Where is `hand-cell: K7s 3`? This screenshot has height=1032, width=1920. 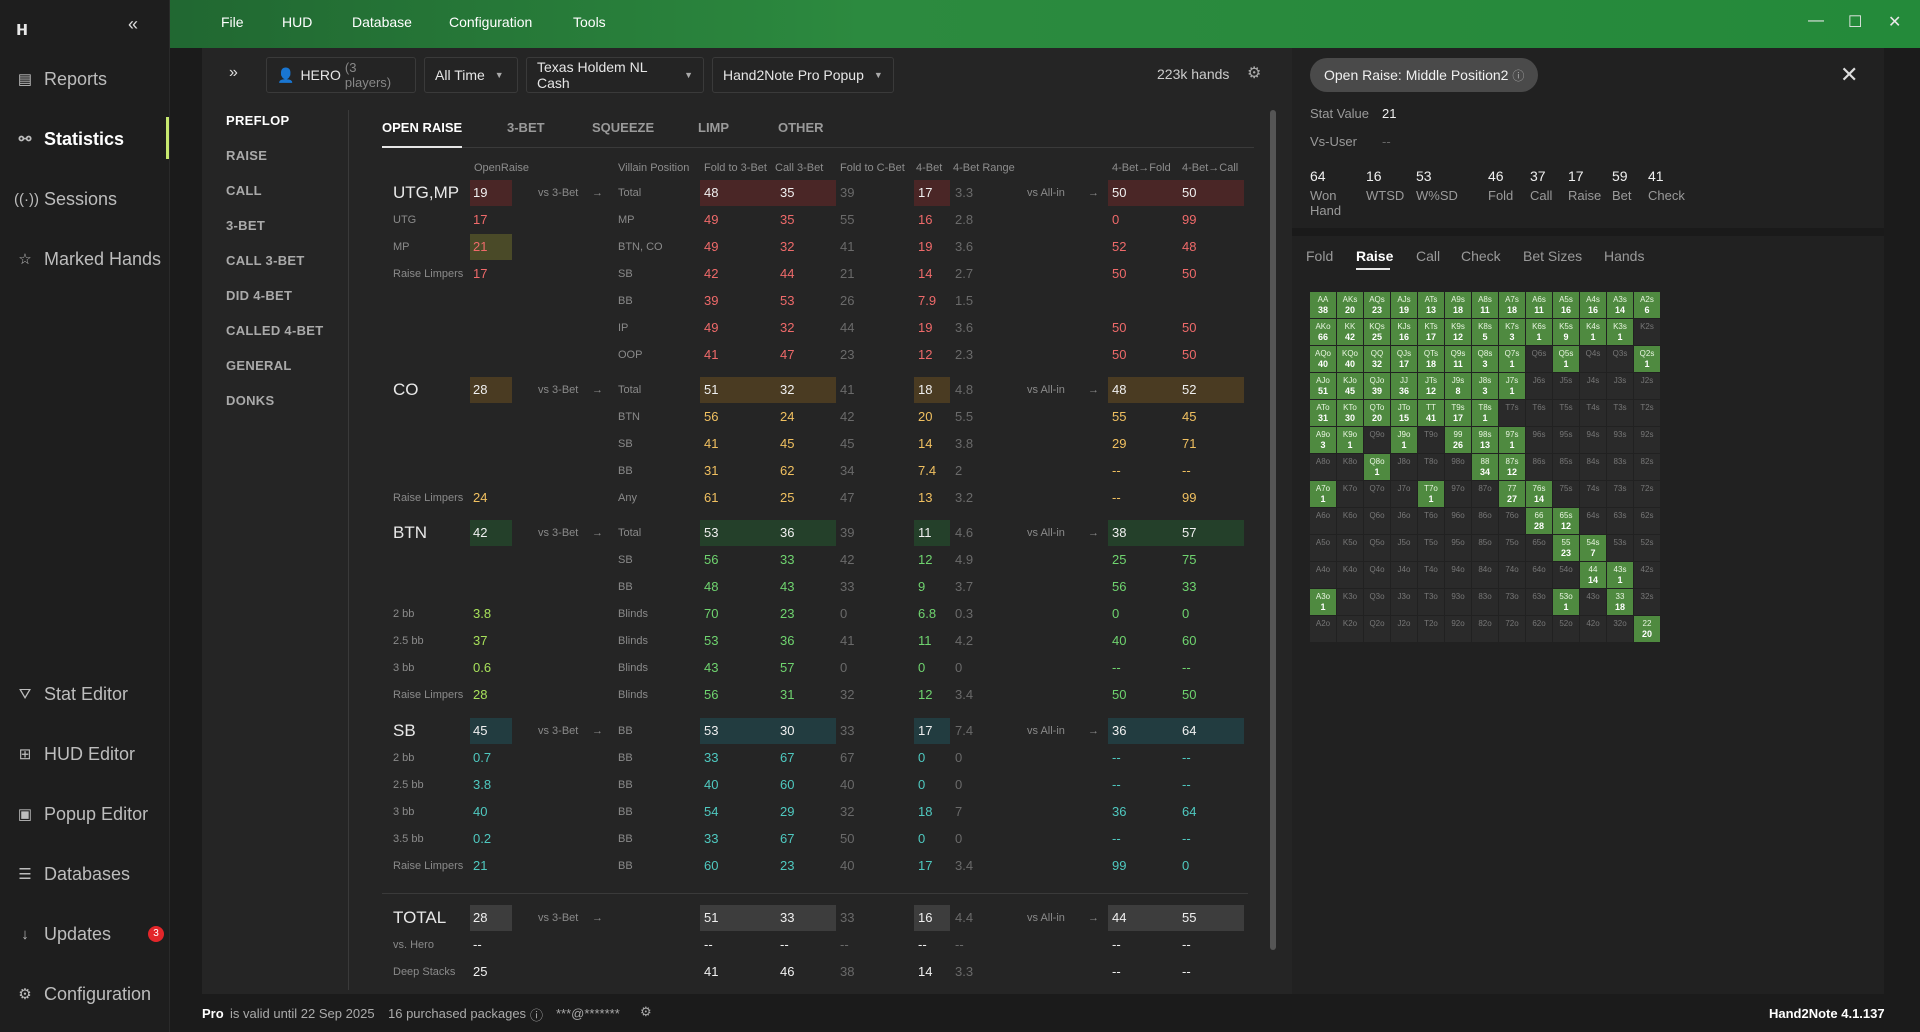
hand-cell: K7s 3 is located at coordinates (1512, 332).